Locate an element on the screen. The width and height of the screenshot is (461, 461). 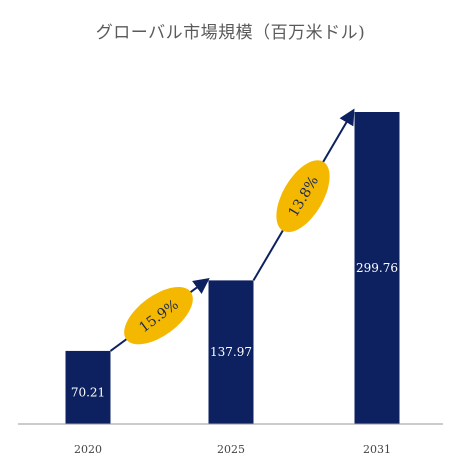
bar-value-label-2025: 137.97 is located at coordinates (231, 352).